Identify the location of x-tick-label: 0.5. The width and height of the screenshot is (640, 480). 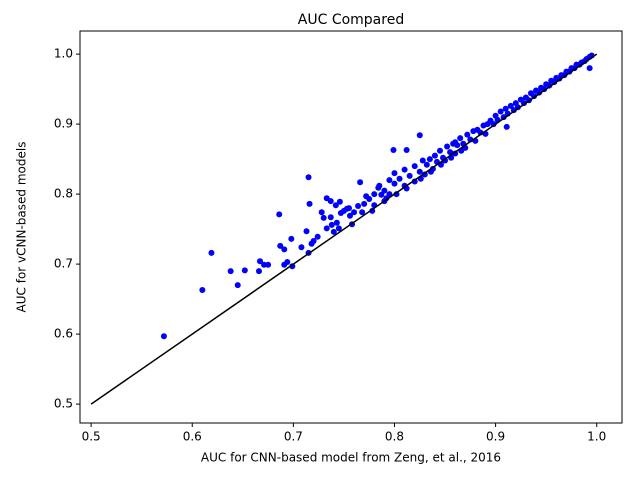
(91, 437).